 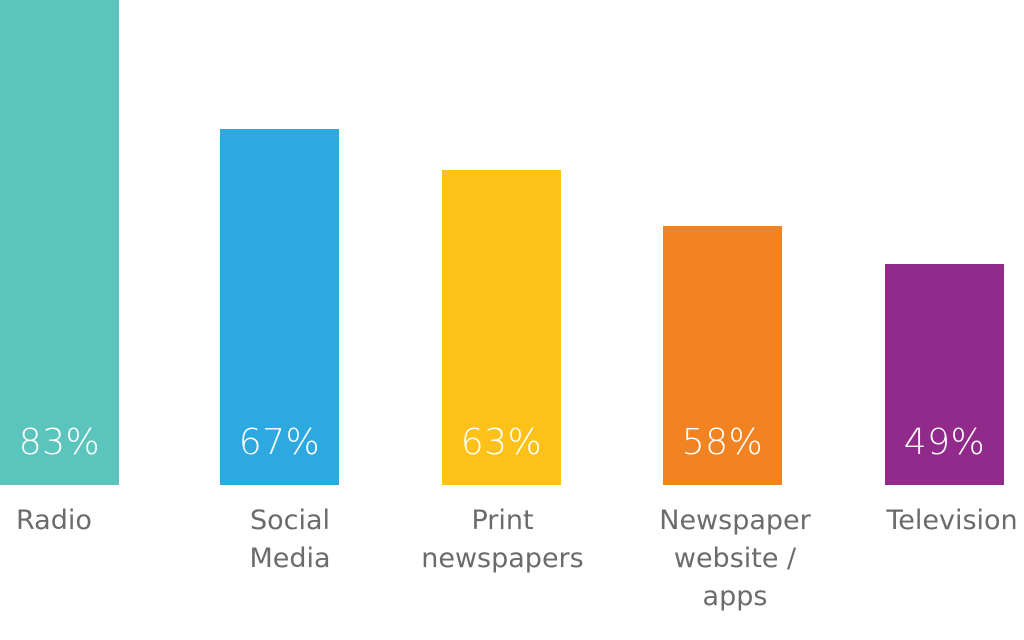 What do you see at coordinates (722, 442) in the screenshot?
I see `bar-value: 58%` at bounding box center [722, 442].